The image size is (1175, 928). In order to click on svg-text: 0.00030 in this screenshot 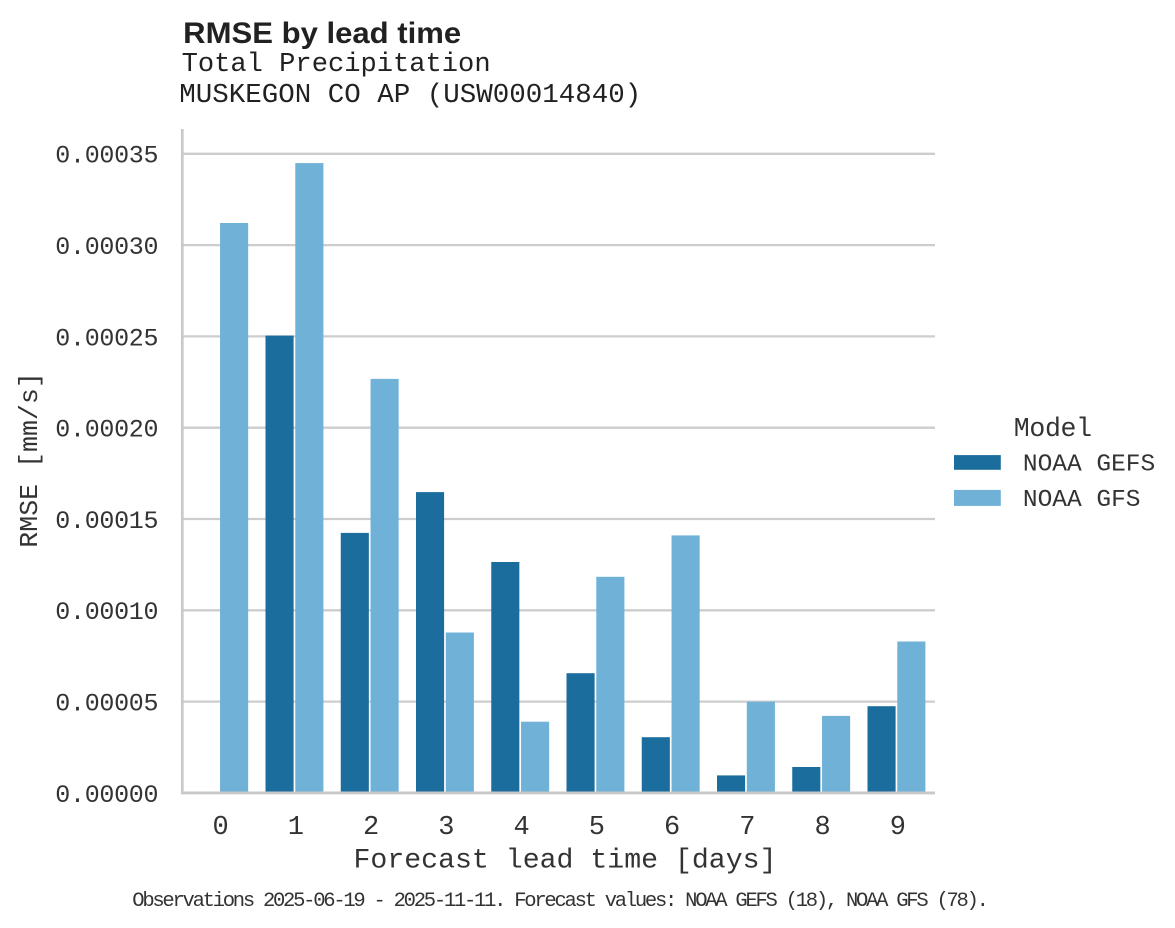, I will do `click(106, 247)`.